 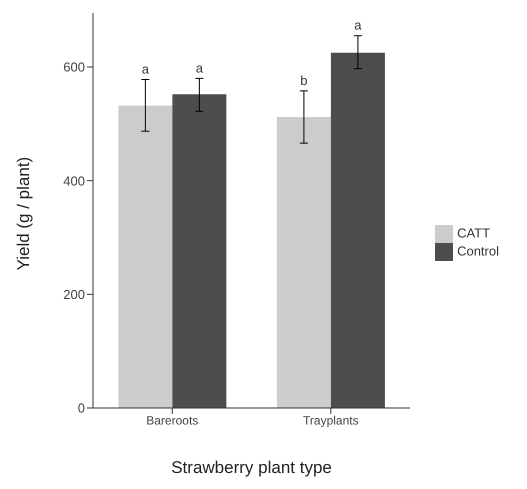 What do you see at coordinates (251, 467) in the screenshot?
I see `x-axis-title: Strawberry plant type` at bounding box center [251, 467].